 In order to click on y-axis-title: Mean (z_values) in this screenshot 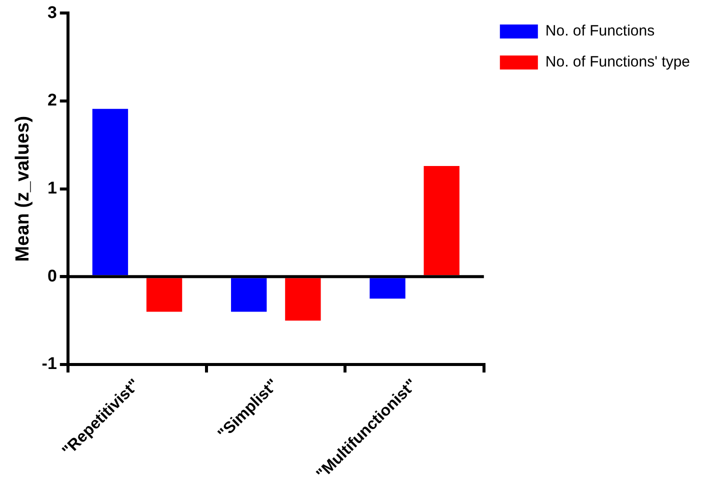, I will do `click(23, 189)`.